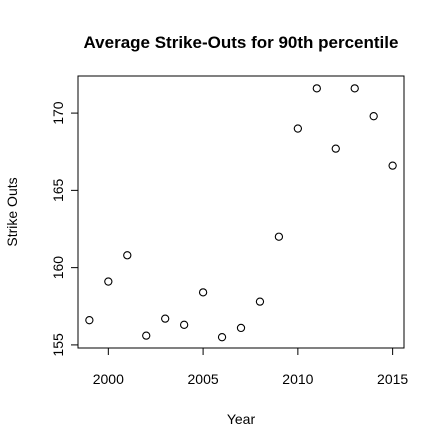  Describe the element at coordinates (108, 379) in the screenshot. I see `x-tick-label: 2000` at that location.